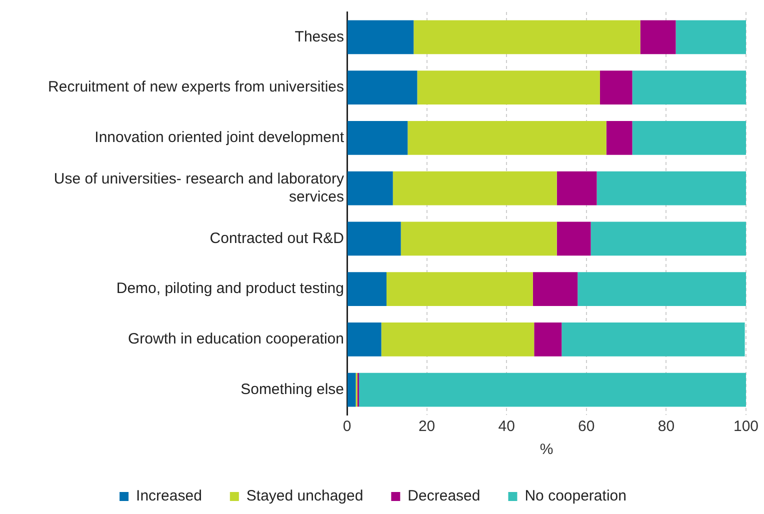  What do you see at coordinates (427, 427) in the screenshot?
I see `x-tick-label: 20` at bounding box center [427, 427].